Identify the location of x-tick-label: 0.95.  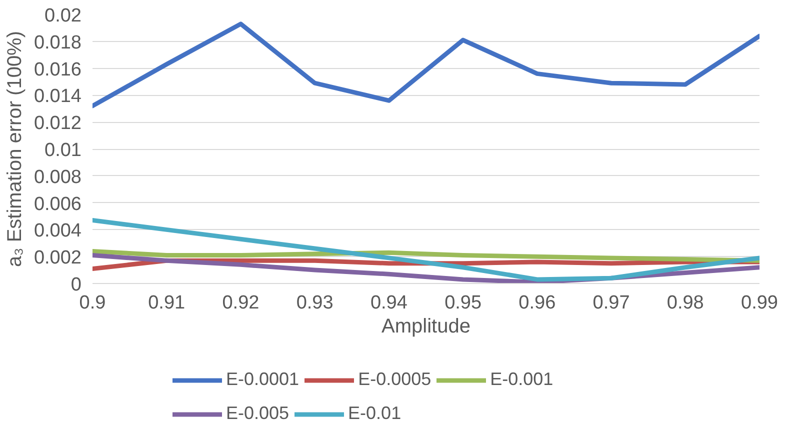
(463, 303).